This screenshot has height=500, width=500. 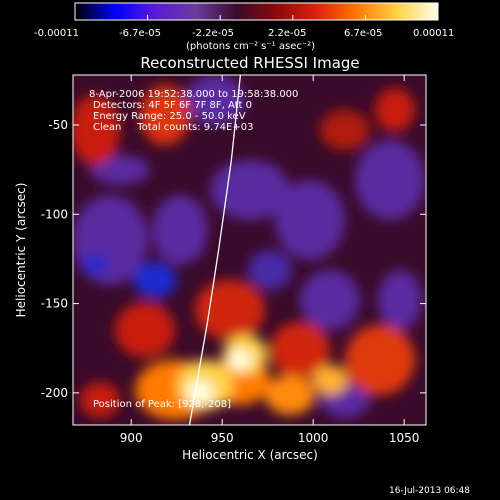 What do you see at coordinates (250, 455) in the screenshot?
I see `x-axis-label: Heliocentric X (arcsec)` at bounding box center [250, 455].